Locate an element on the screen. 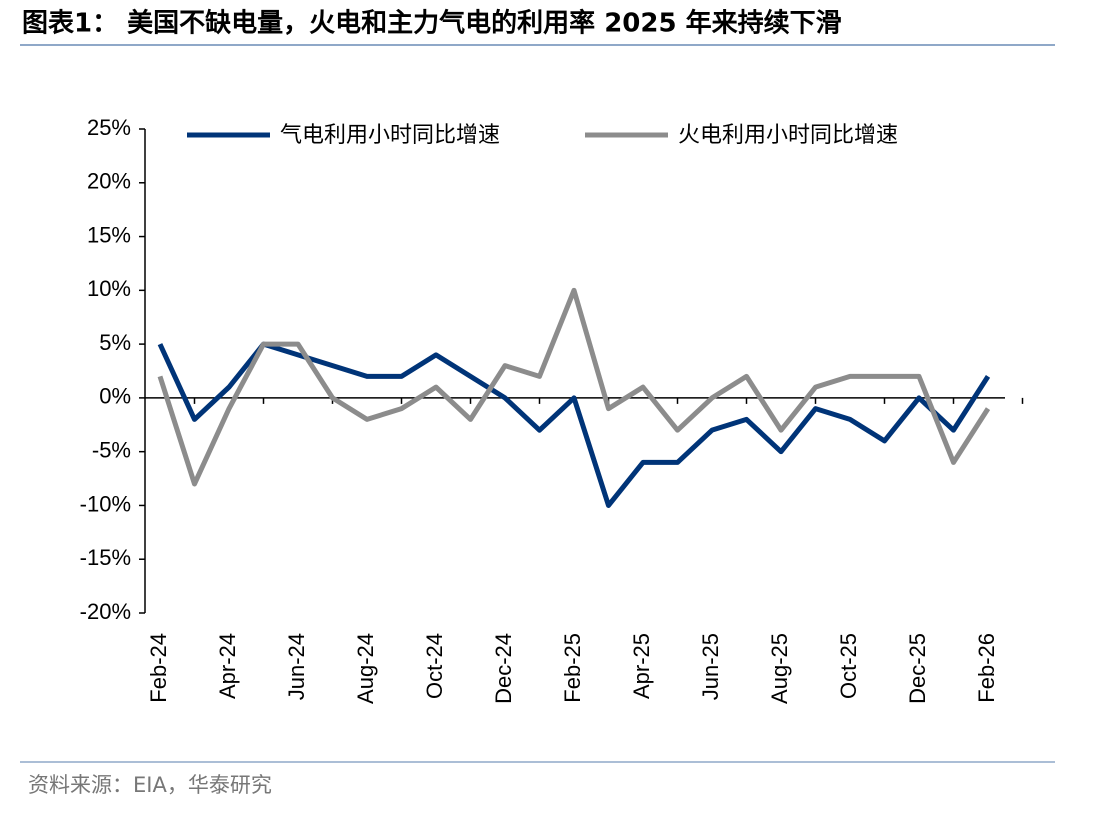  x-tick-label: Feb-26 is located at coordinates (986, 668).